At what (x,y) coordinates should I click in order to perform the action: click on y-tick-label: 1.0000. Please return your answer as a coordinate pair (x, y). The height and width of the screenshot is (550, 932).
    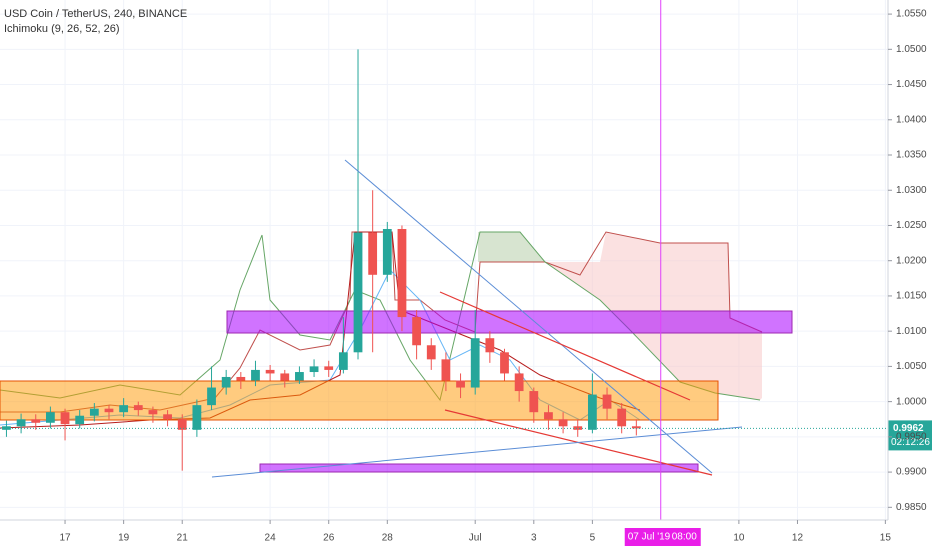
    Looking at the image, I should click on (911, 401).